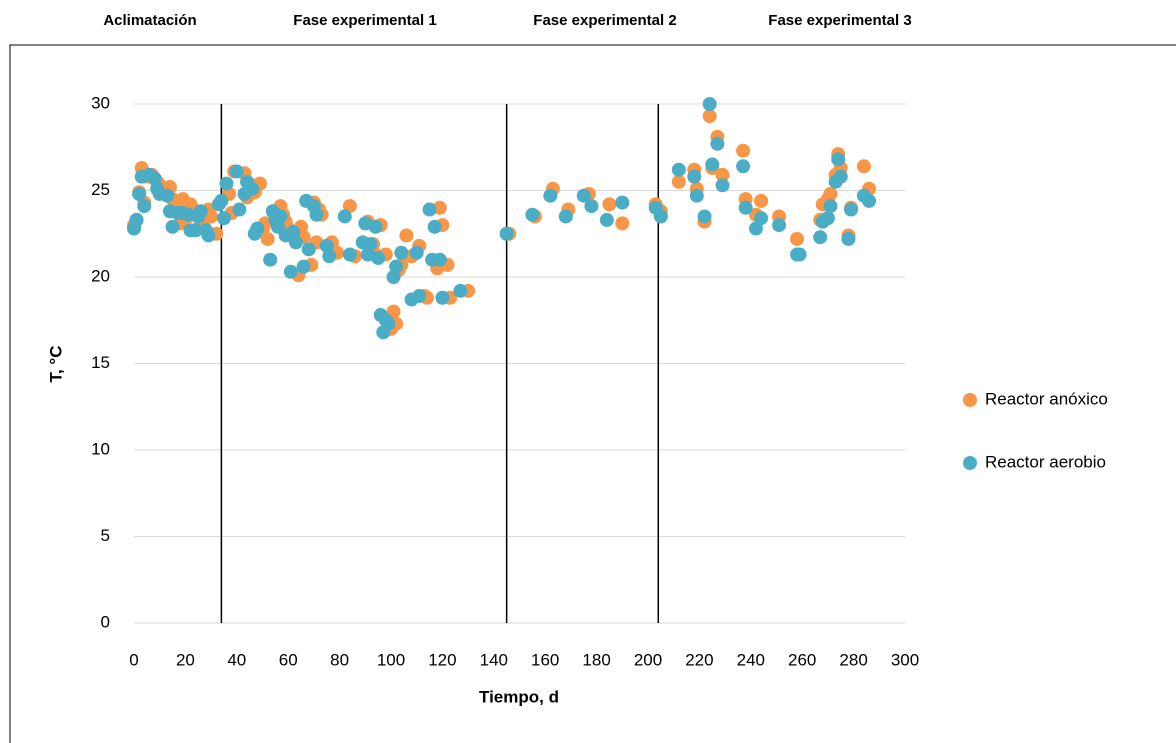 Image resolution: width=1176 pixels, height=743 pixels. Describe the element at coordinates (519, 696) in the screenshot. I see `x-axis-title: Tiempo, d` at that location.